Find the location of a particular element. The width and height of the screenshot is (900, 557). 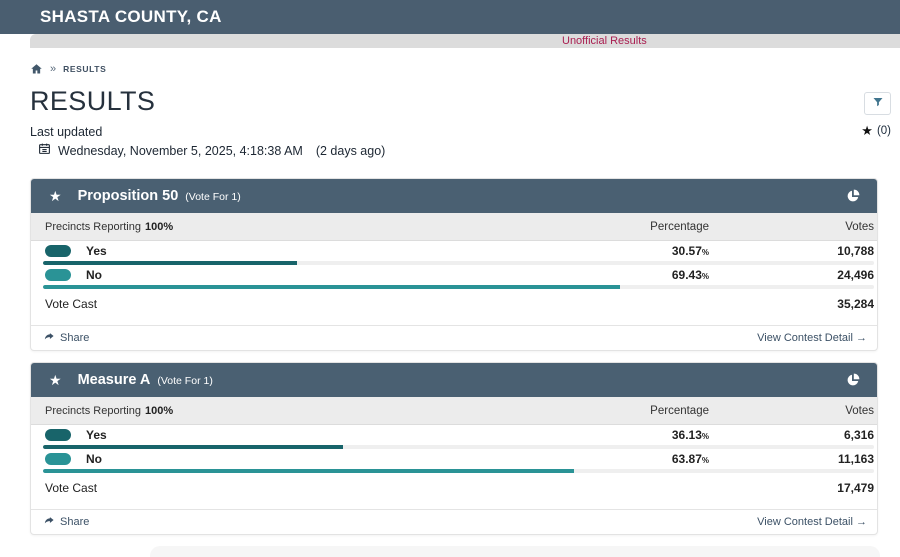

last-updated-value: Wednesday, November 5, 2025, 4:18:38 AM is located at coordinates (180, 151).